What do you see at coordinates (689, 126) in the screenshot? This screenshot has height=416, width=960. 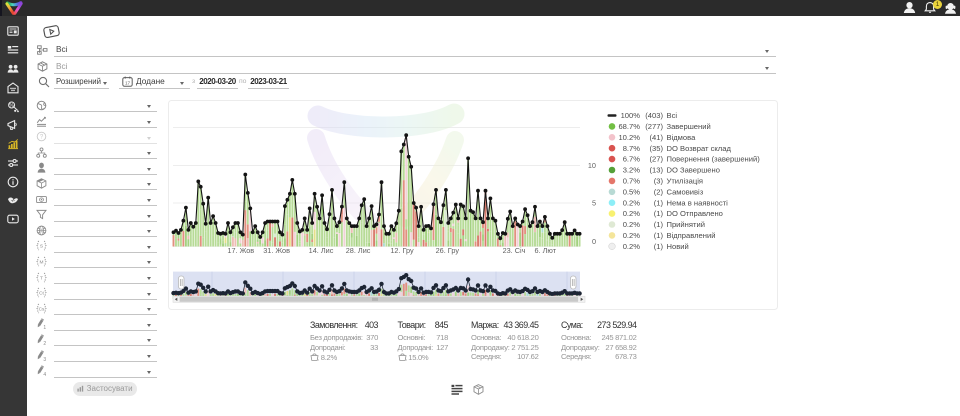 I see `svg-text: Завершений` at bounding box center [689, 126].